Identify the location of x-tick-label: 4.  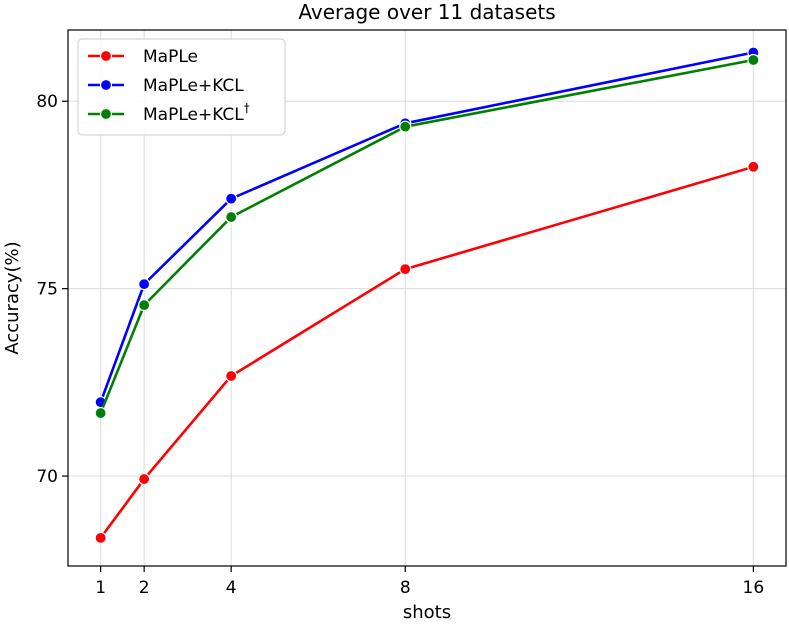
(231, 588).